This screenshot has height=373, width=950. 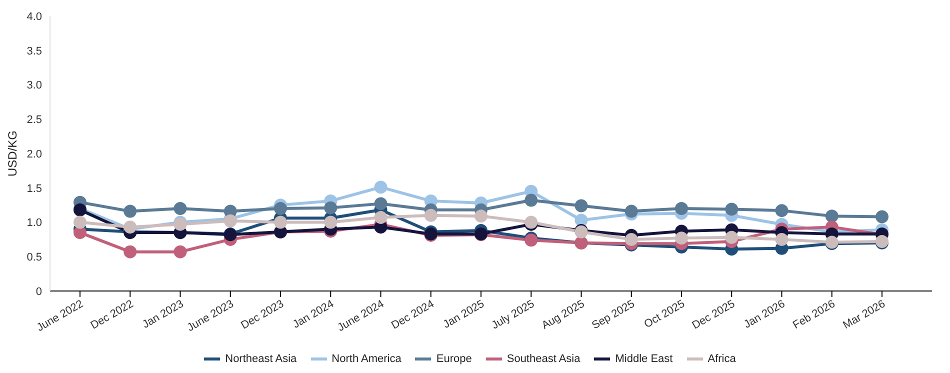 I want to click on y-tick-label: 0.5, so click(x=34, y=258).